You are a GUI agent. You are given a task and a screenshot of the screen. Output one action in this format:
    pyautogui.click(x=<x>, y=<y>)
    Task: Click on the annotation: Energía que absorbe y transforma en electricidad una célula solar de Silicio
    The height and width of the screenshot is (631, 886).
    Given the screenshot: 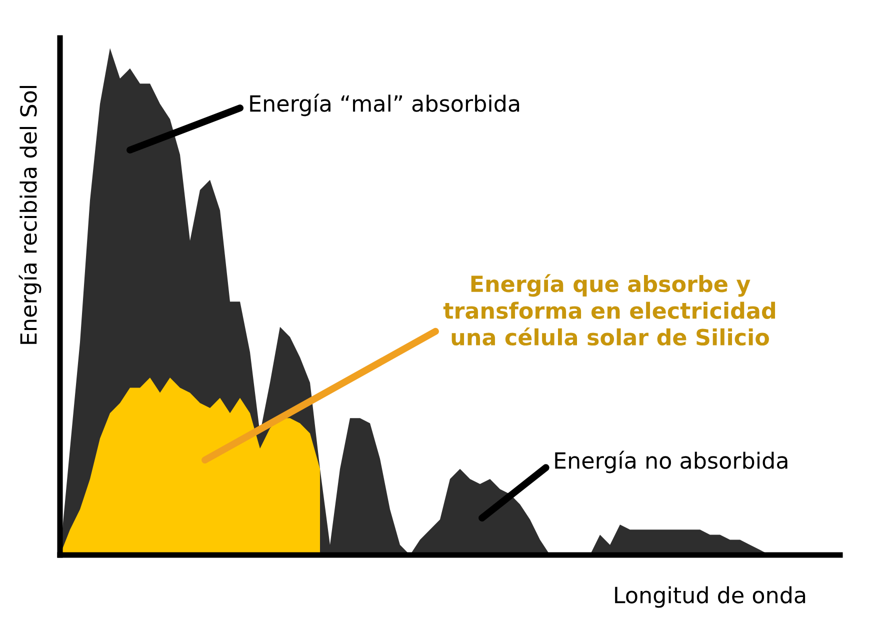 What is the action you would take?
    pyautogui.click(x=609, y=310)
    